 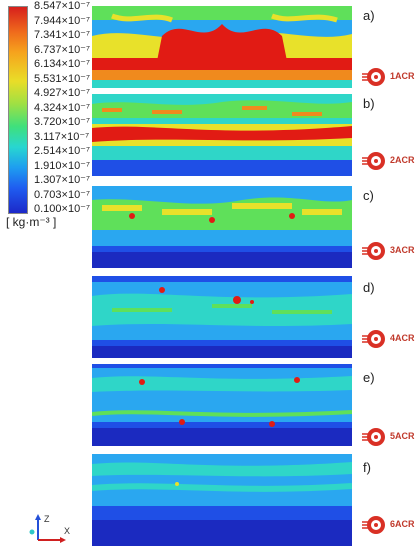 What do you see at coordinates (387, 525) in the screenshot?
I see `fan-marker: 6ACR` at bounding box center [387, 525].